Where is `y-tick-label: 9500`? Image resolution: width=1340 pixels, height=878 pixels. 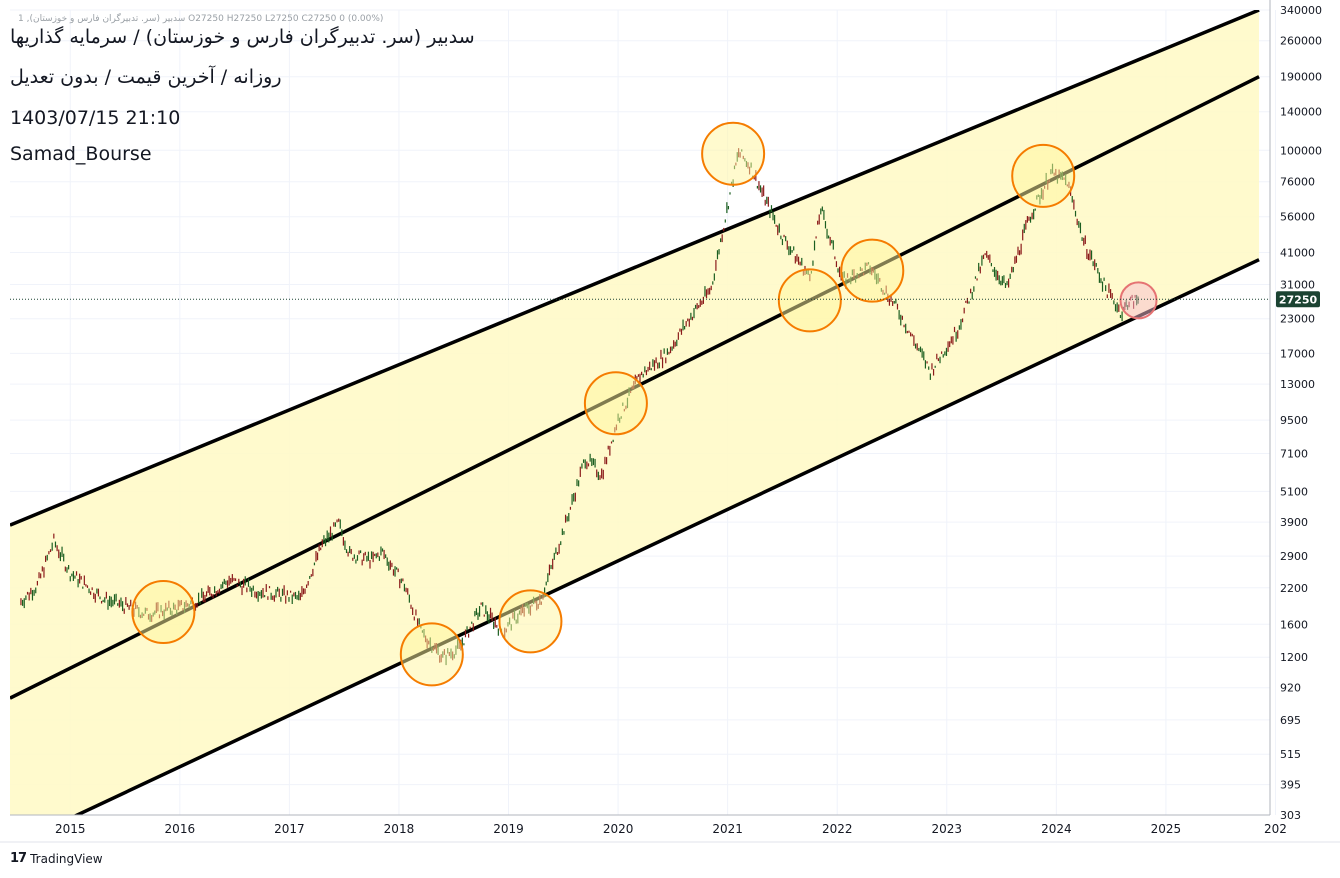 y-tick-label: 9500 is located at coordinates (1294, 420).